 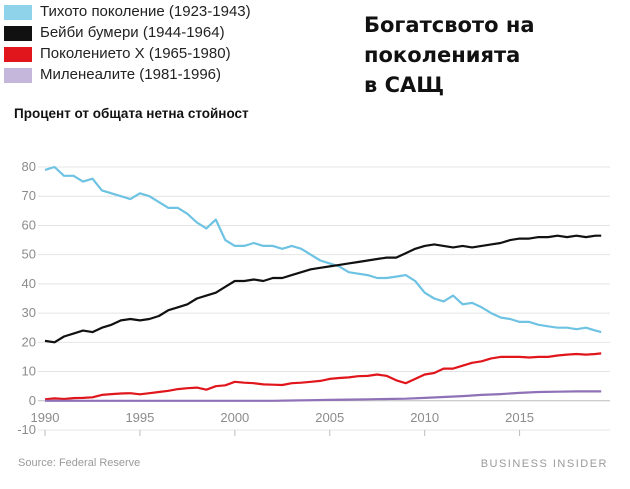 I want to click on source-note: Source: Federal Reserve, so click(x=79, y=463).